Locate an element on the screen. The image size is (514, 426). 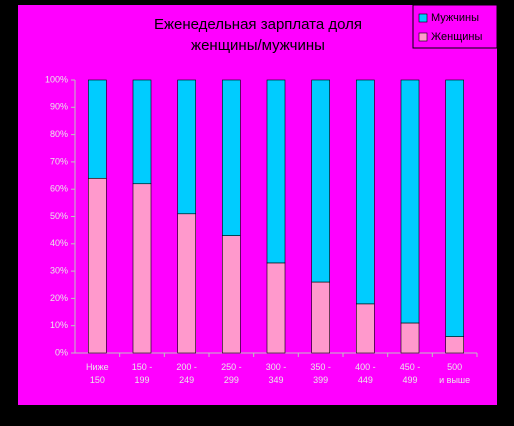
x-tick-label: 200 -249 is located at coordinates (186, 373).